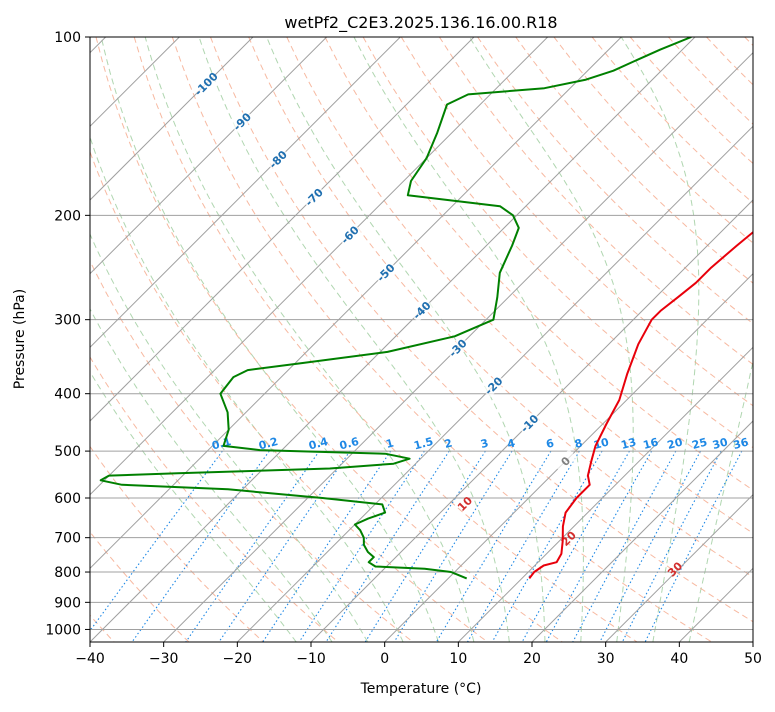  I want to click on x-tick-label: 0, so click(384, 659).